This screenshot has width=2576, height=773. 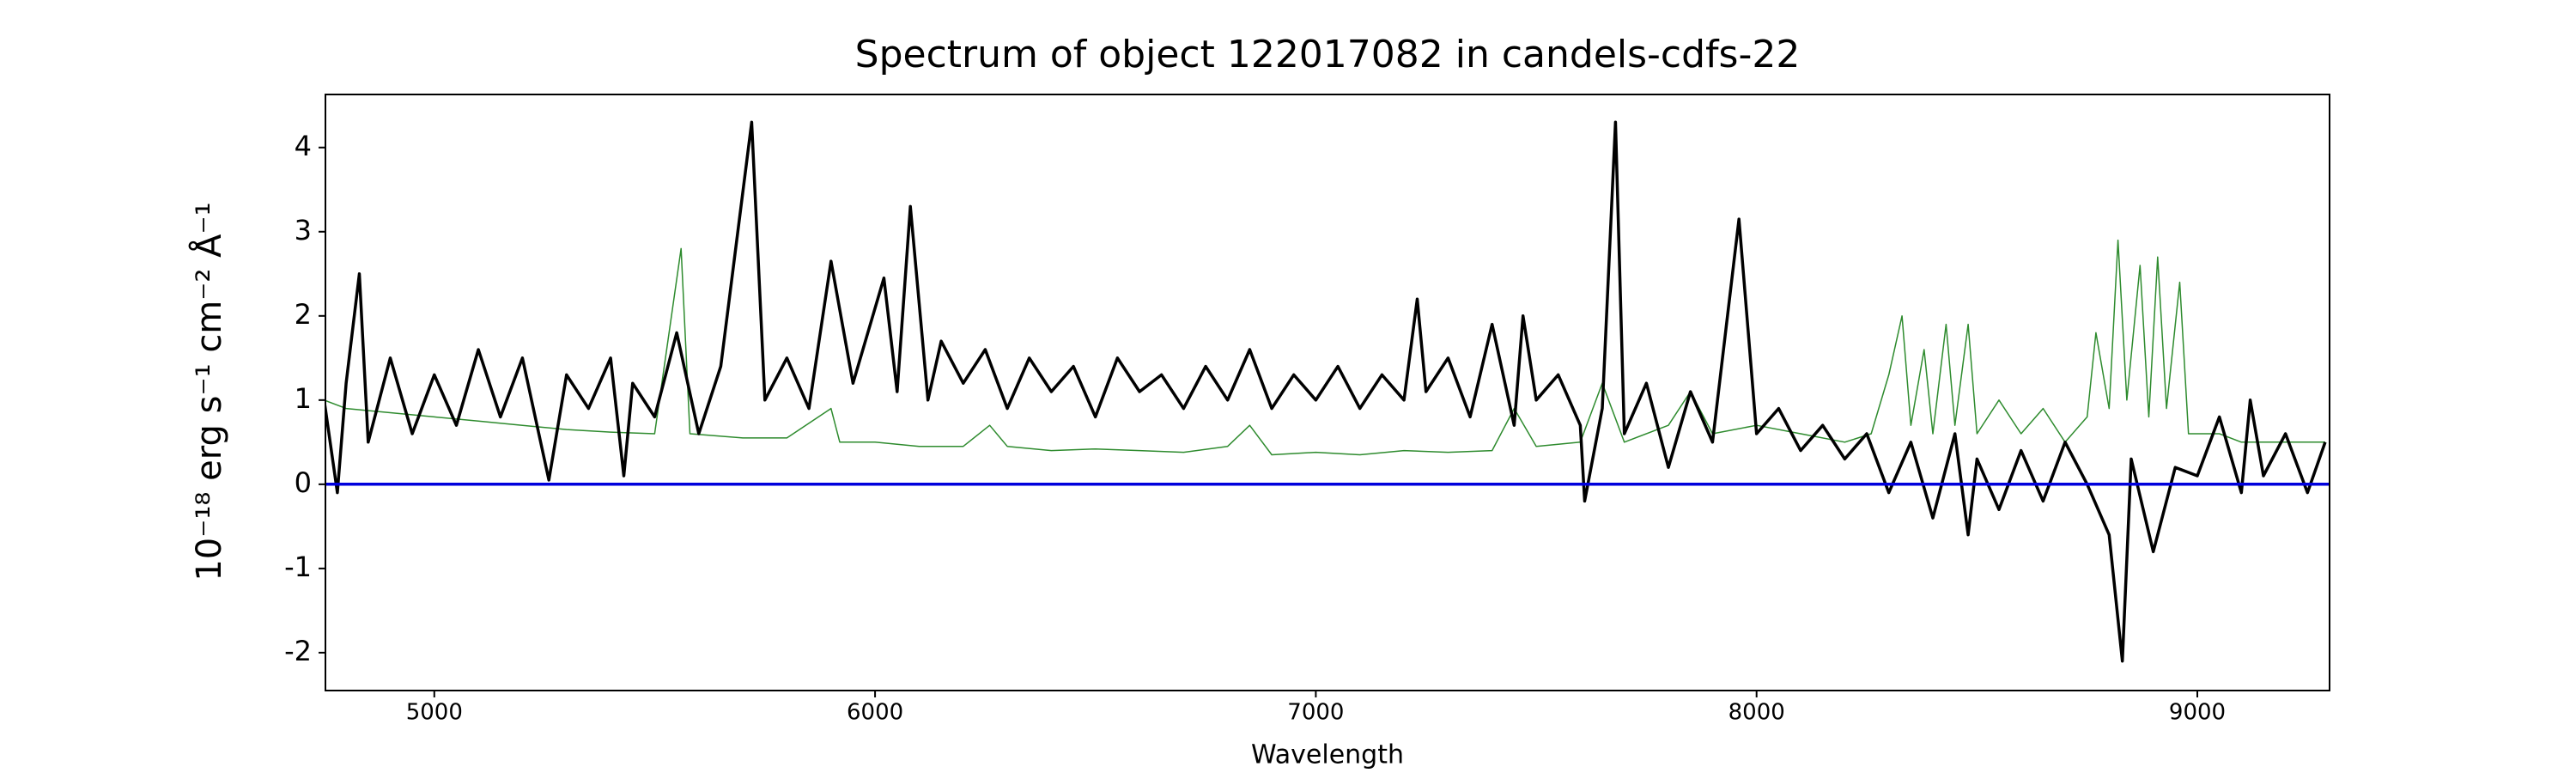 I want to click on y-tick-label: 1, so click(x=303, y=398).